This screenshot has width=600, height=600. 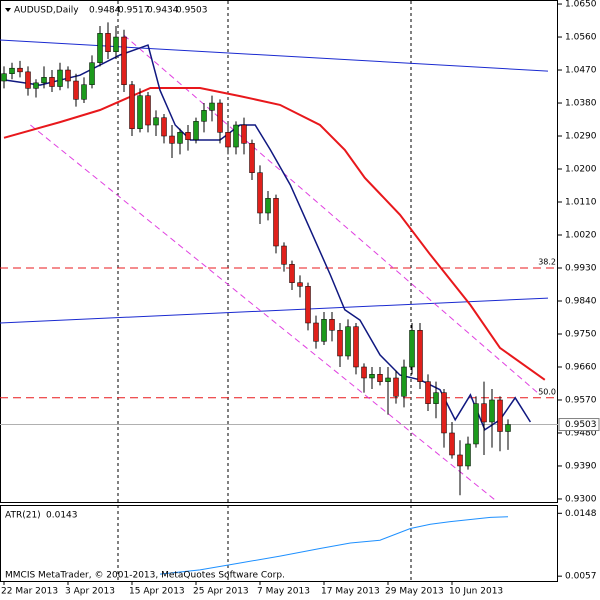 I want to click on y-tick-label: 0.9300, so click(x=581, y=499).